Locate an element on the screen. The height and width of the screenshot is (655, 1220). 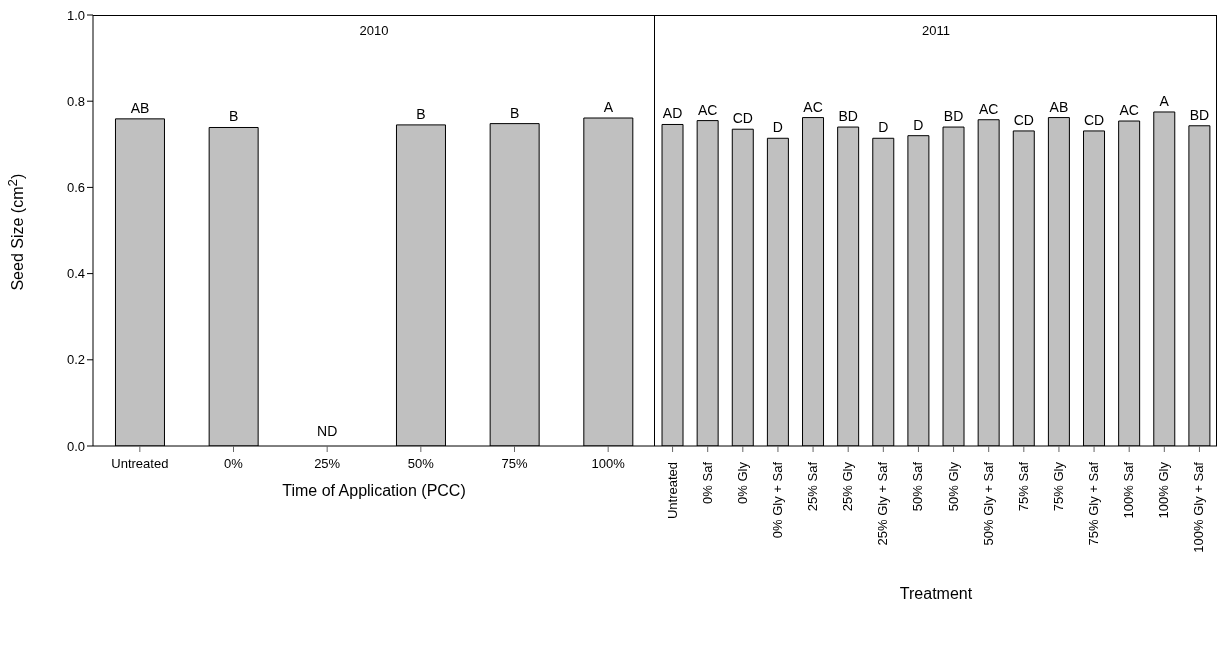
x-axis-title: Treatment is located at coordinates (936, 594).